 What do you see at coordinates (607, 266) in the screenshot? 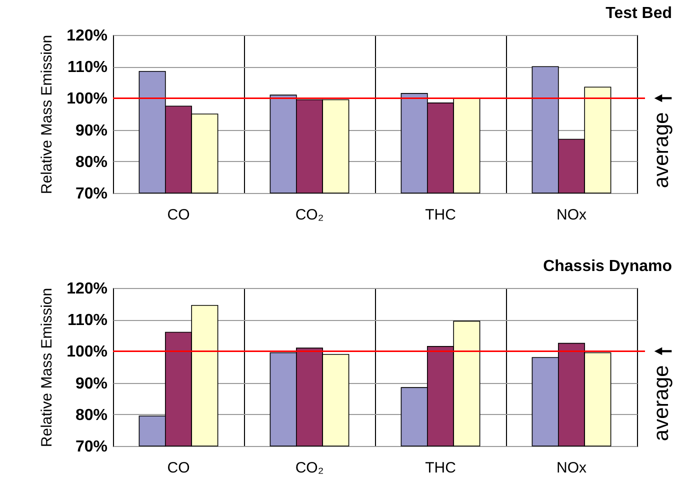
I see `chart-title: Chassis Dynamo` at bounding box center [607, 266].